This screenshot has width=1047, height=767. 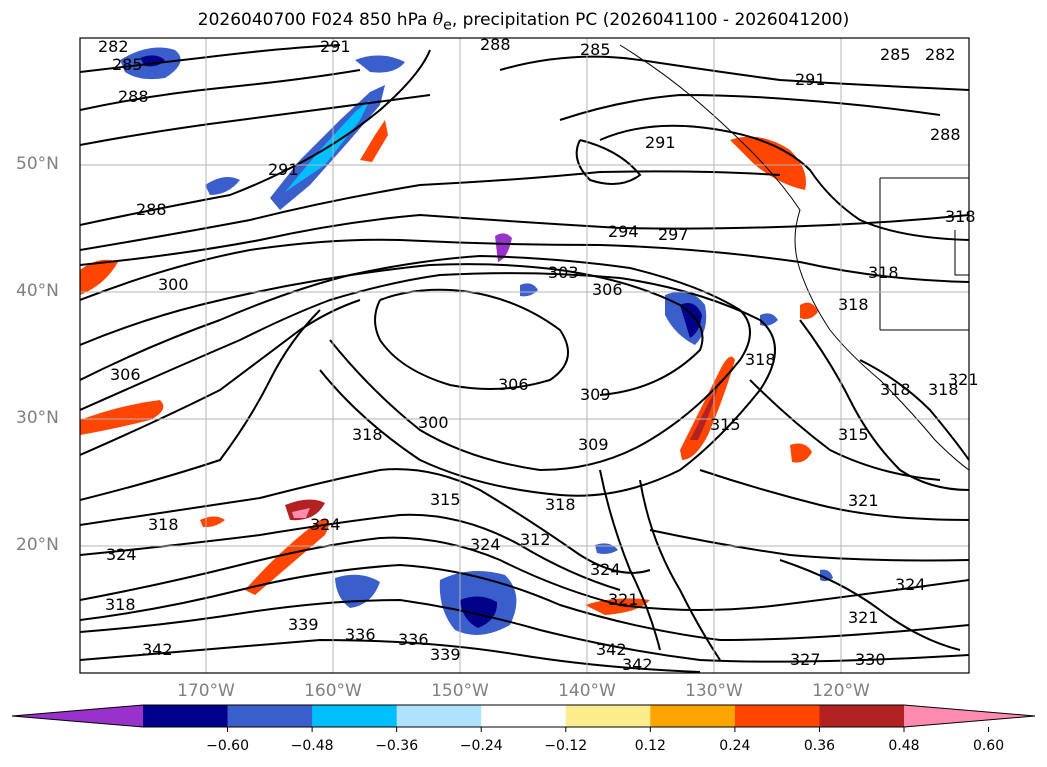 What do you see at coordinates (37, 545) in the screenshot?
I see `lat-label-20n: 20°N` at bounding box center [37, 545].